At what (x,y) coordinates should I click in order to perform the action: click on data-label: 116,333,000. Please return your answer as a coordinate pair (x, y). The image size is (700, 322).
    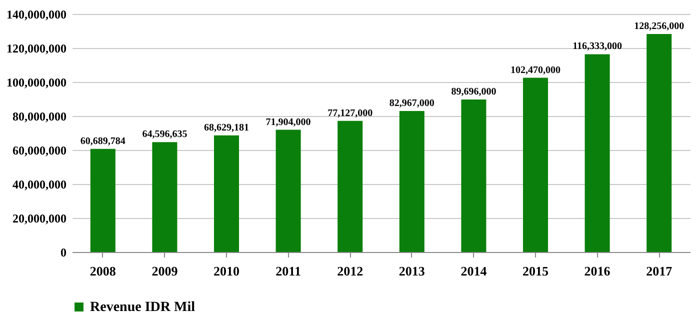
    Looking at the image, I should click on (597, 46).